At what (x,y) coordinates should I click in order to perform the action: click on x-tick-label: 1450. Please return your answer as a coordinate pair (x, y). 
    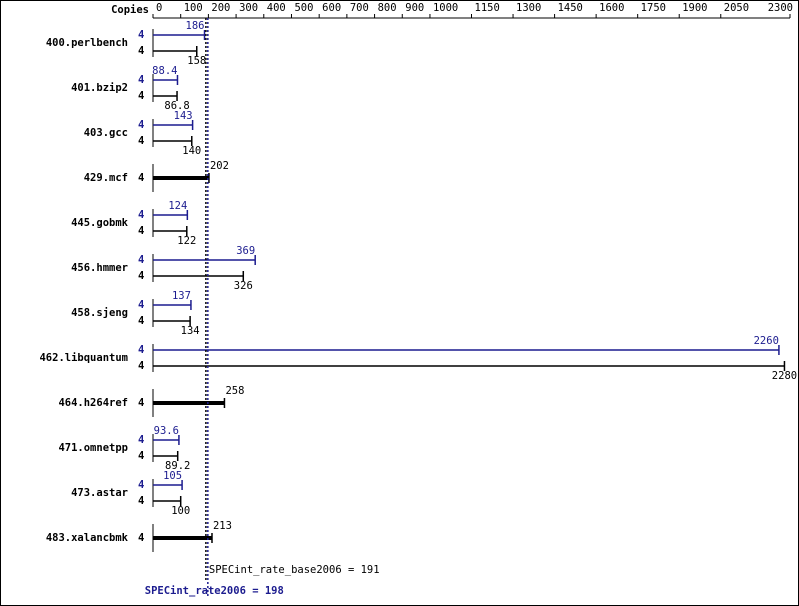
    Looking at the image, I should click on (570, 8).